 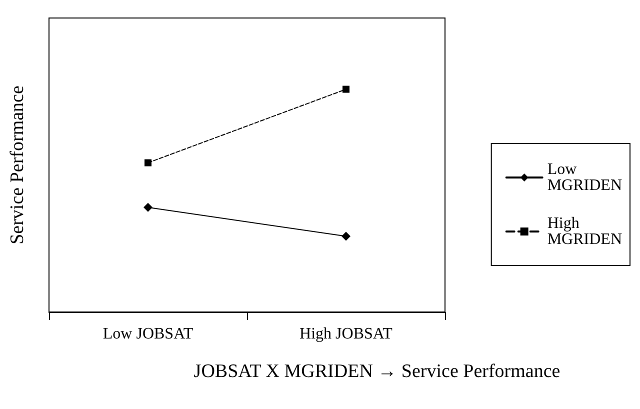 What do you see at coordinates (17, 165) in the screenshot?
I see `y-axis-title: Service Performance` at bounding box center [17, 165].